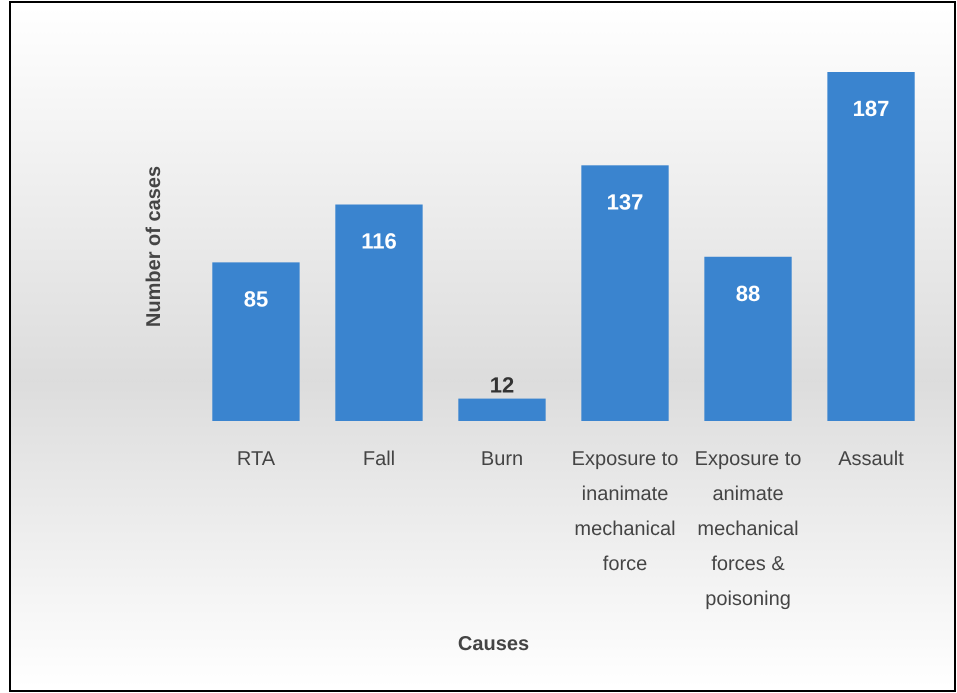 The height and width of the screenshot is (693, 957). Describe the element at coordinates (625, 201) in the screenshot. I see `data-label: 137` at that location.